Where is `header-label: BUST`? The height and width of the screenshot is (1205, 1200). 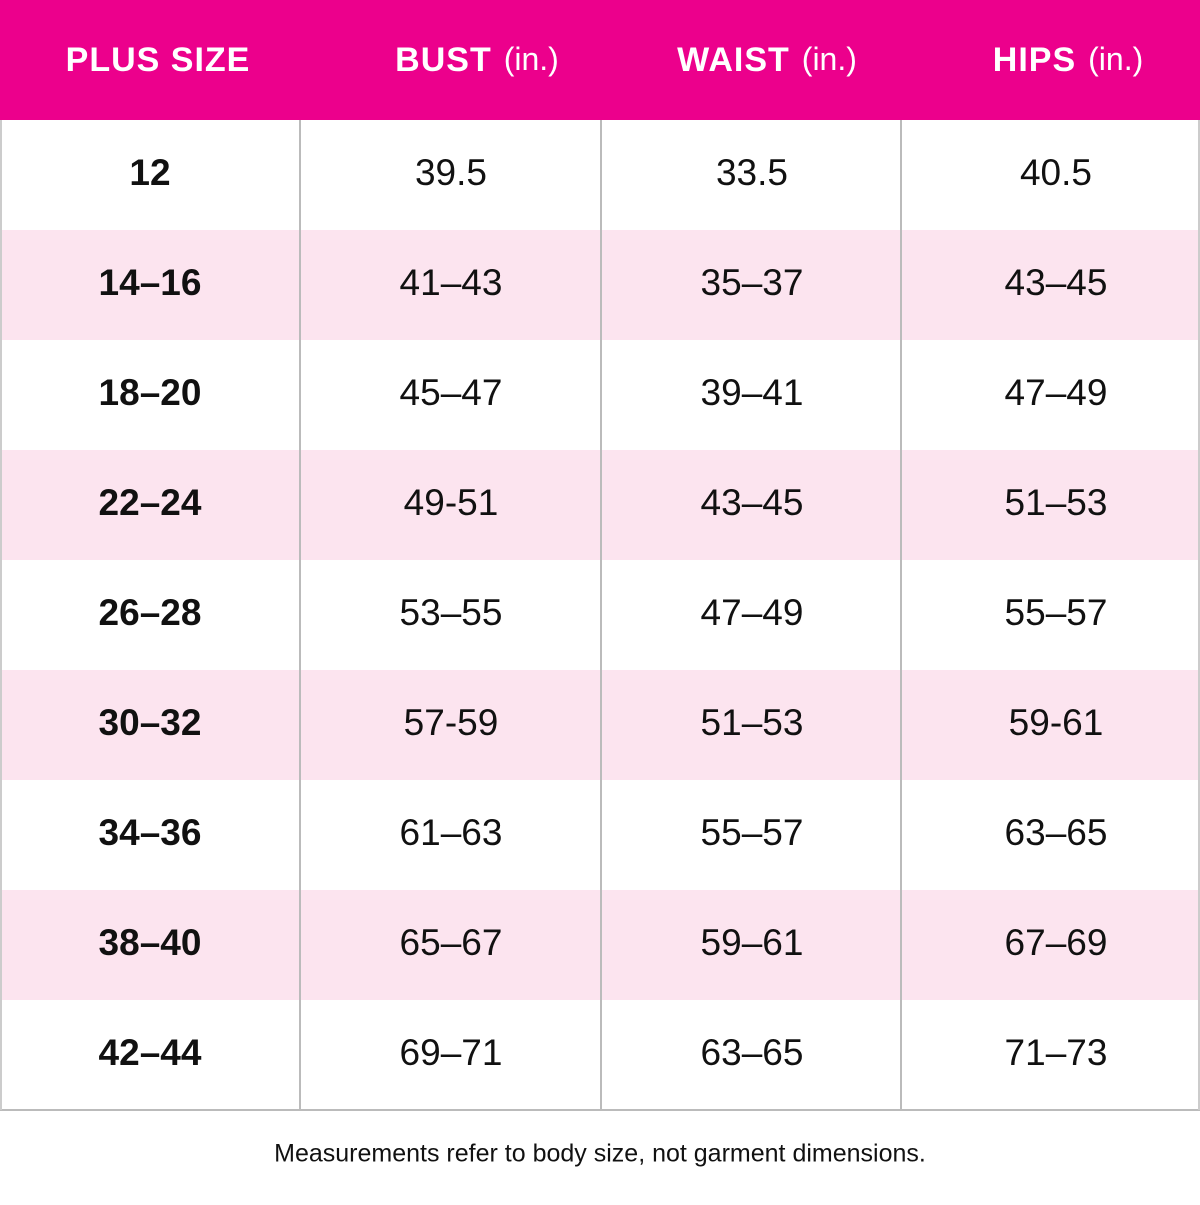
header-label: BUST is located at coordinates (443, 60).